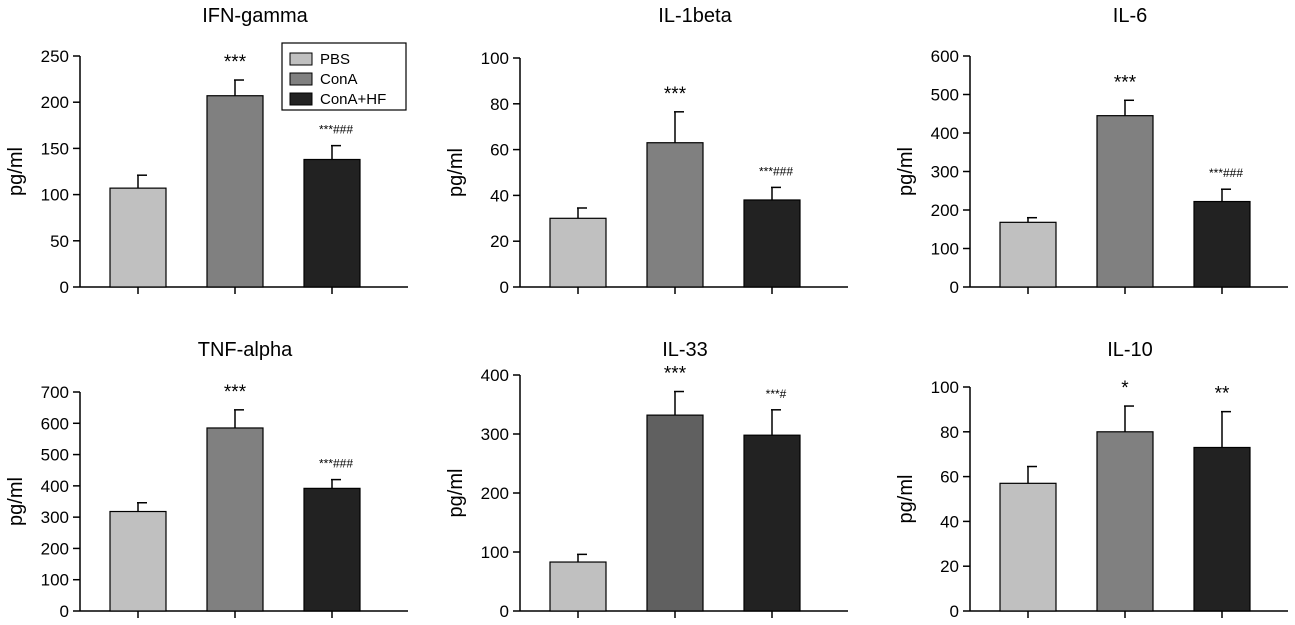 The width and height of the screenshot is (1295, 625). I want to click on legend-label: ConA+HF, so click(353, 99).